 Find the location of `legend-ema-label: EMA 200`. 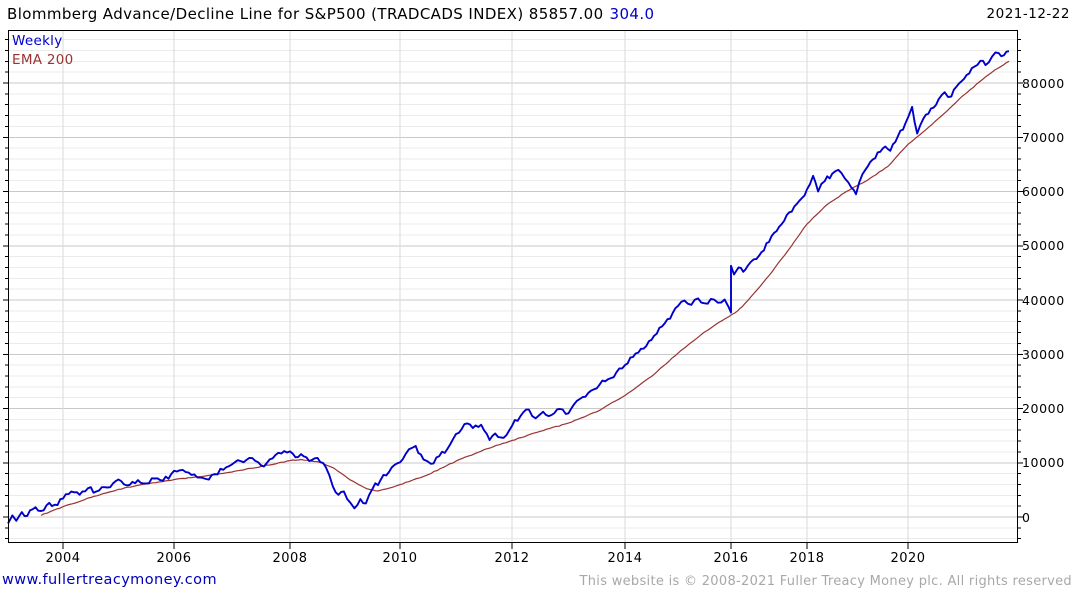

legend-ema-label: EMA 200 is located at coordinates (43, 60).